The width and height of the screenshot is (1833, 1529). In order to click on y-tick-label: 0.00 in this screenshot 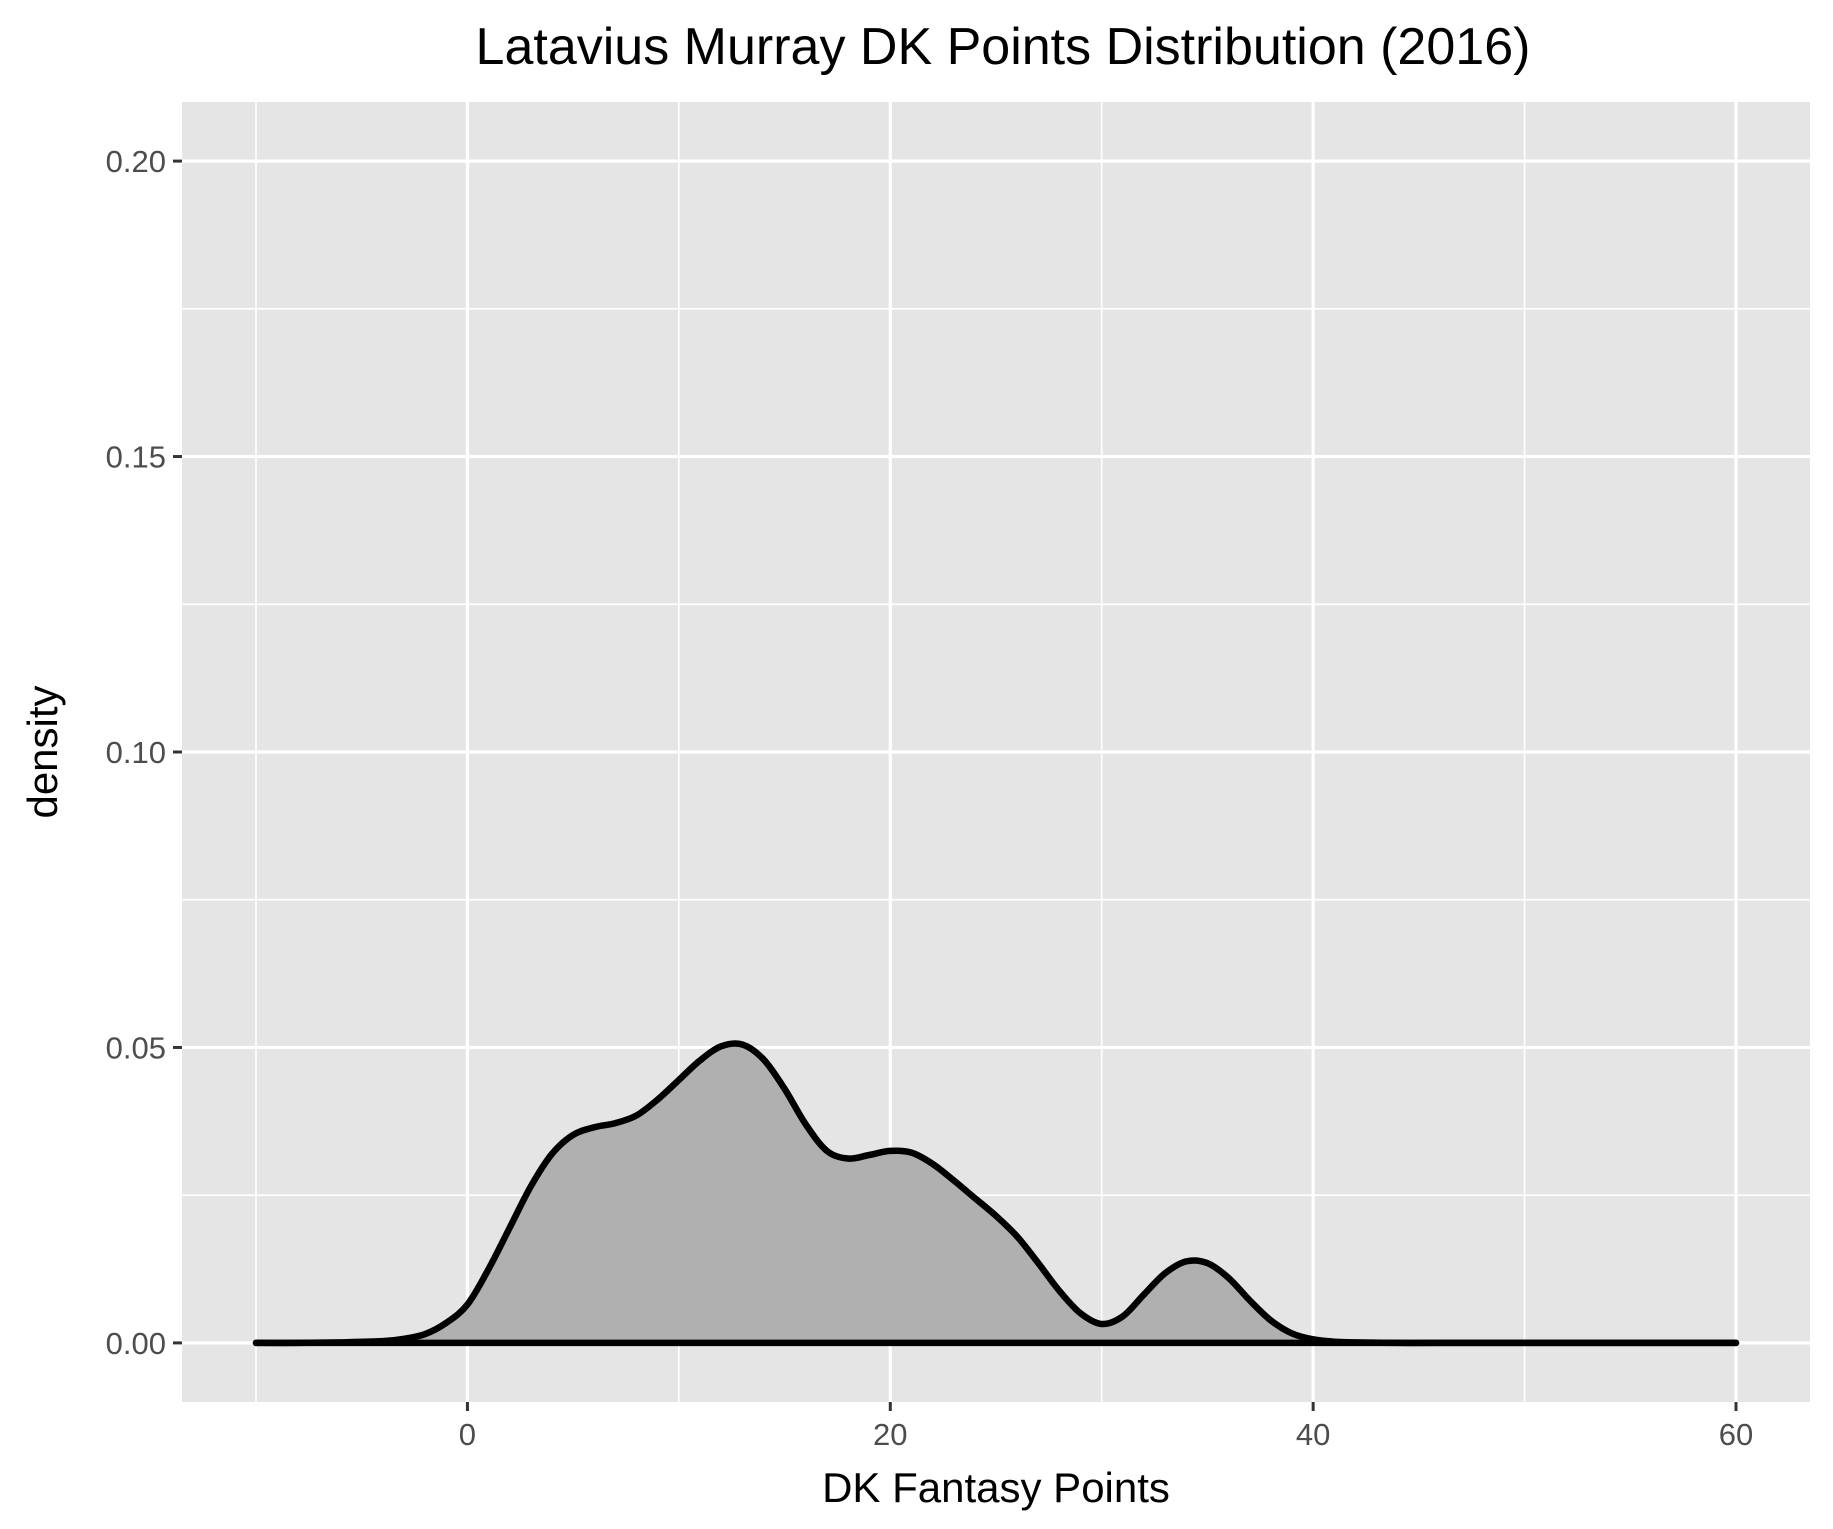, I will do `click(136, 1343)`.